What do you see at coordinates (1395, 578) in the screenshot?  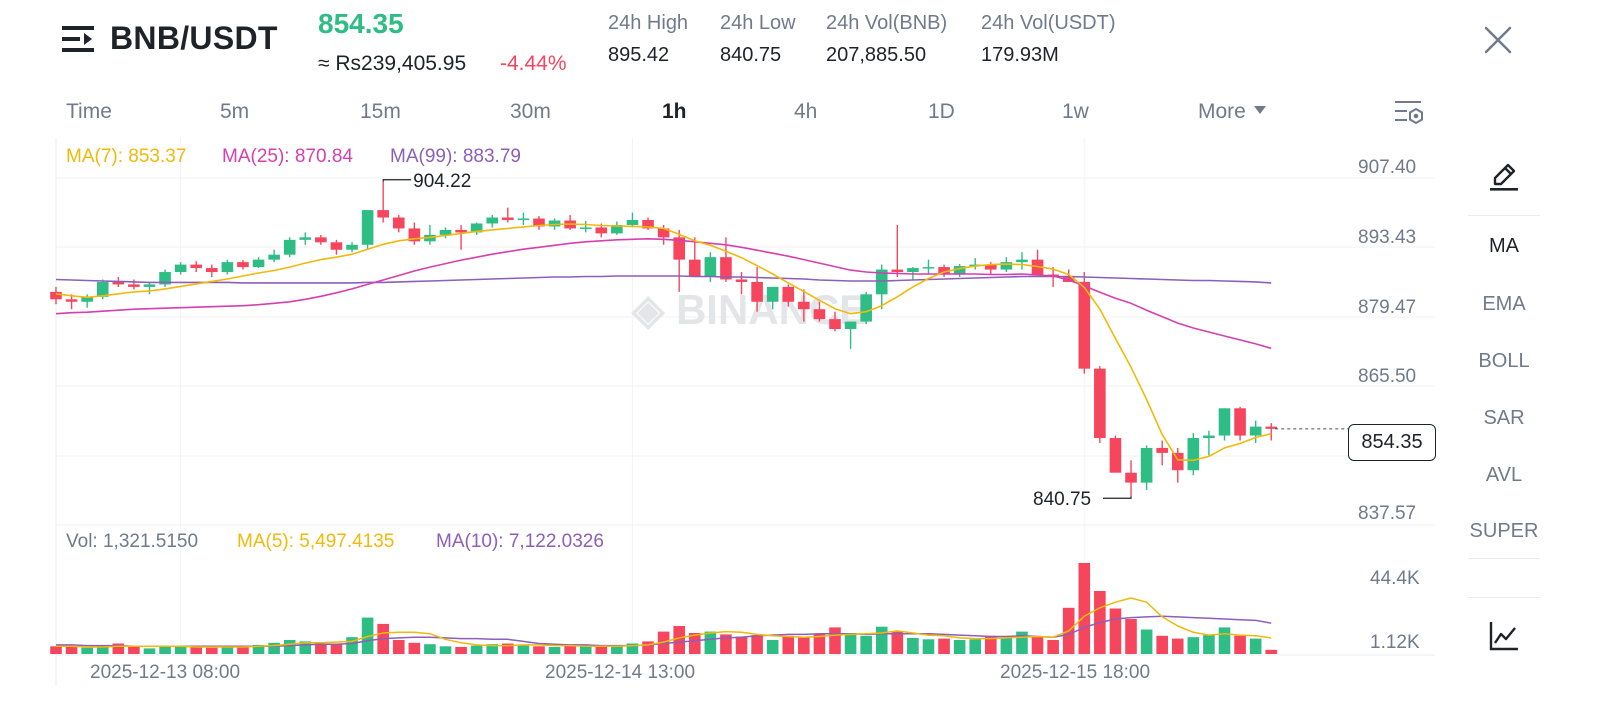 I see `volume-axis-label: 44.4K` at bounding box center [1395, 578].